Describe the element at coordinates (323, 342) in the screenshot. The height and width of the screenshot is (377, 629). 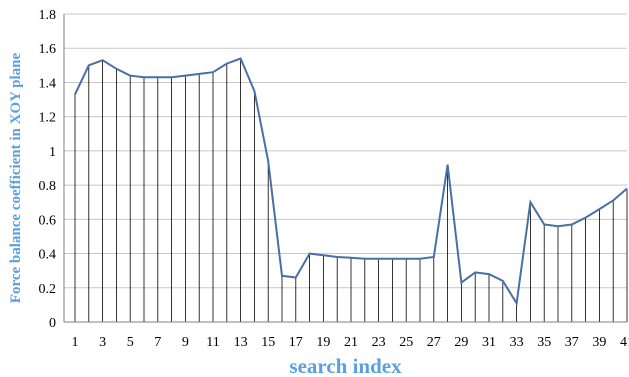
I see `x-tick-label: 19` at that location.